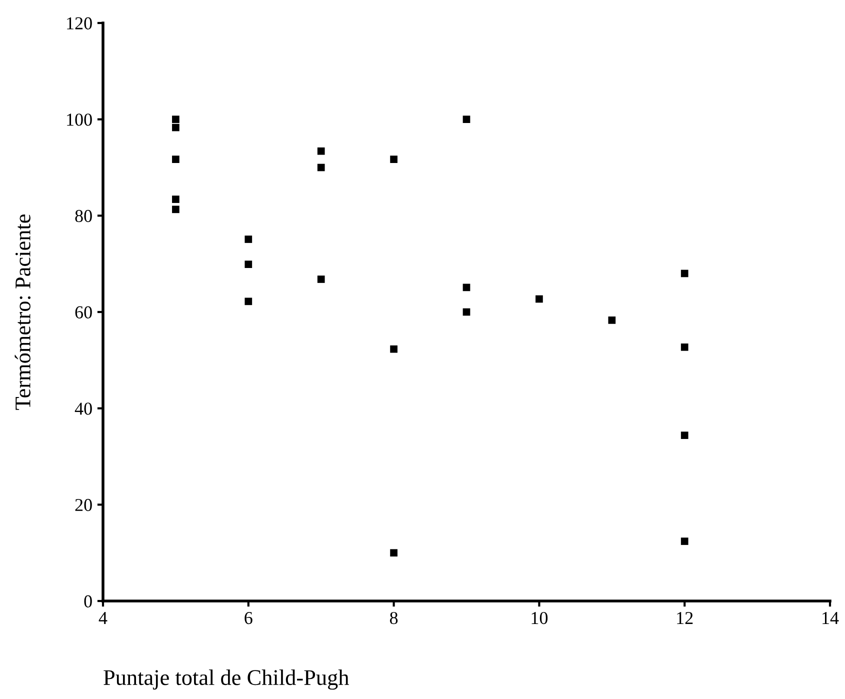  What do you see at coordinates (83, 216) in the screenshot?
I see `y-tick-label: 80` at bounding box center [83, 216].